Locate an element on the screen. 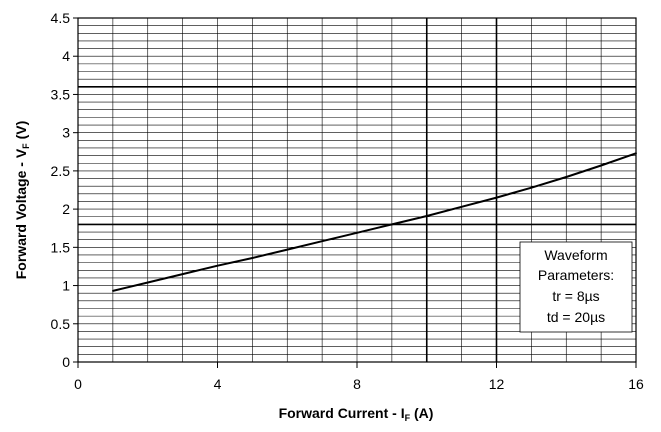 This screenshot has width=661, height=432. y-axis-title: Forward Voltage - VF (V) is located at coordinates (22, 200).